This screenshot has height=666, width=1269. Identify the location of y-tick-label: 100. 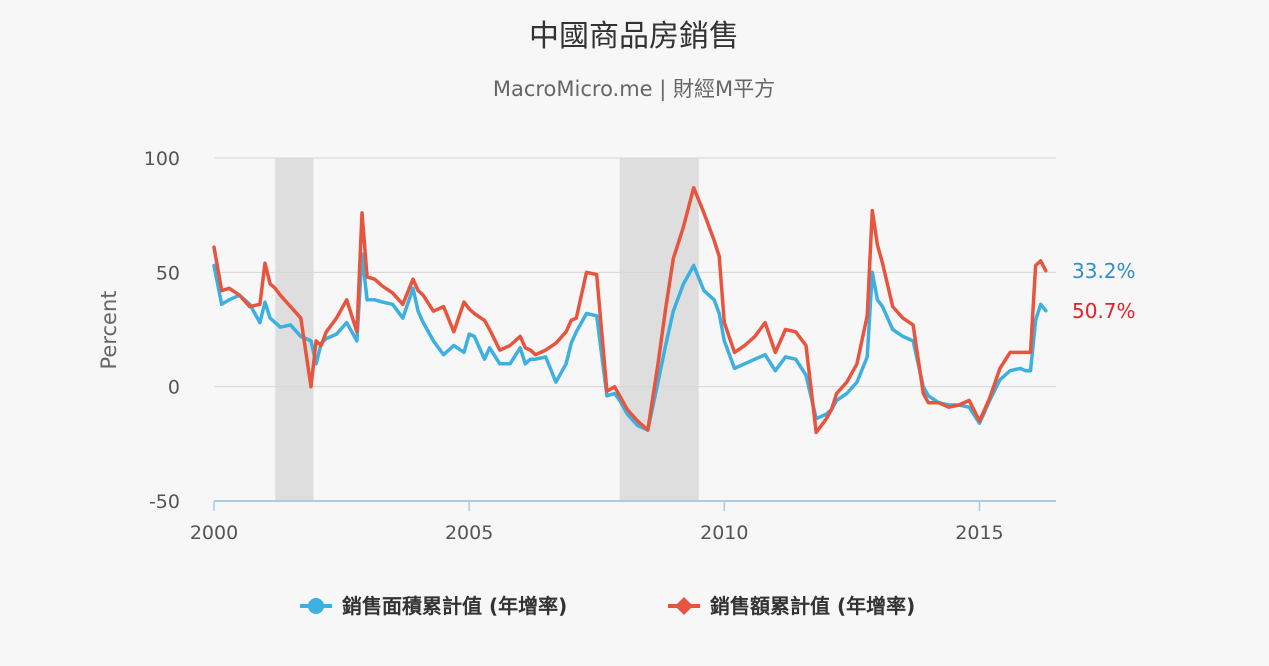
(162, 159).